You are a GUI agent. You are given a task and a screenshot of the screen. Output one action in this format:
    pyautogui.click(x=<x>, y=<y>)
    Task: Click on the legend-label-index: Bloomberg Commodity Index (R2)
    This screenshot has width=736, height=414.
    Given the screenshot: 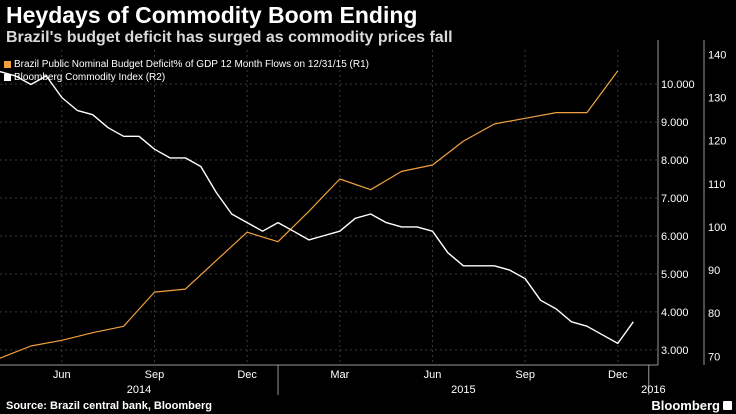 What is the action you would take?
    pyautogui.click(x=90, y=77)
    